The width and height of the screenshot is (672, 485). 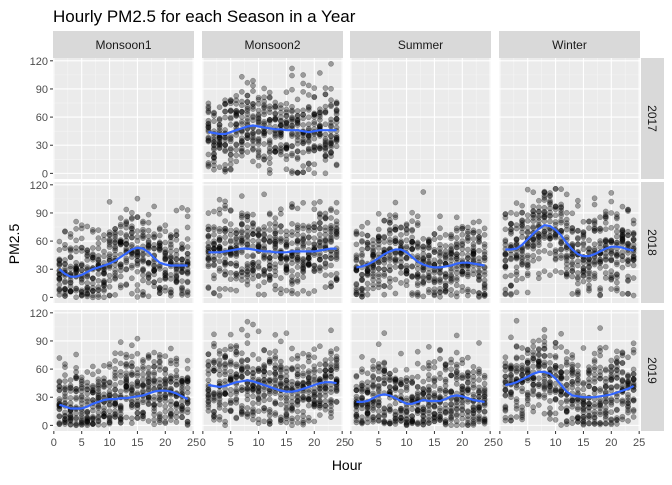 I want to click on y-tick-label: 0, so click(x=45, y=426).